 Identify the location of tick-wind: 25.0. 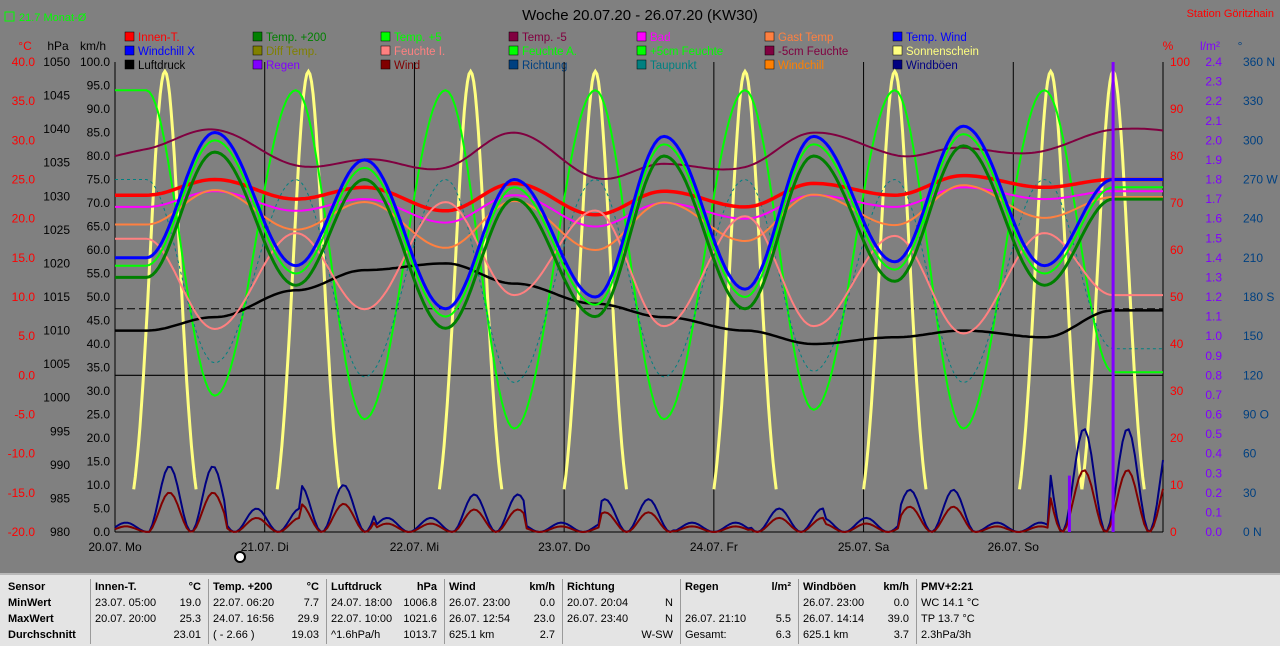
(99, 415).